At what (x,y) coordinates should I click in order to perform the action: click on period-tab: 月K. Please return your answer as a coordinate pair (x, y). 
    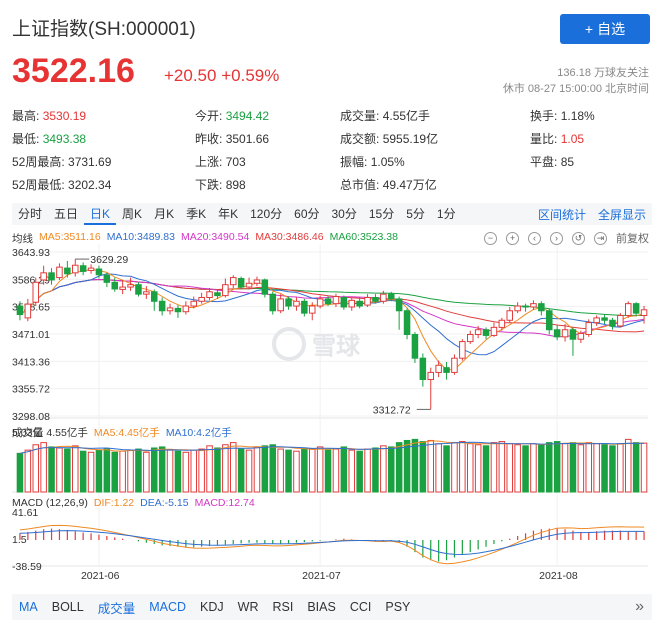
    Looking at the image, I should click on (164, 214).